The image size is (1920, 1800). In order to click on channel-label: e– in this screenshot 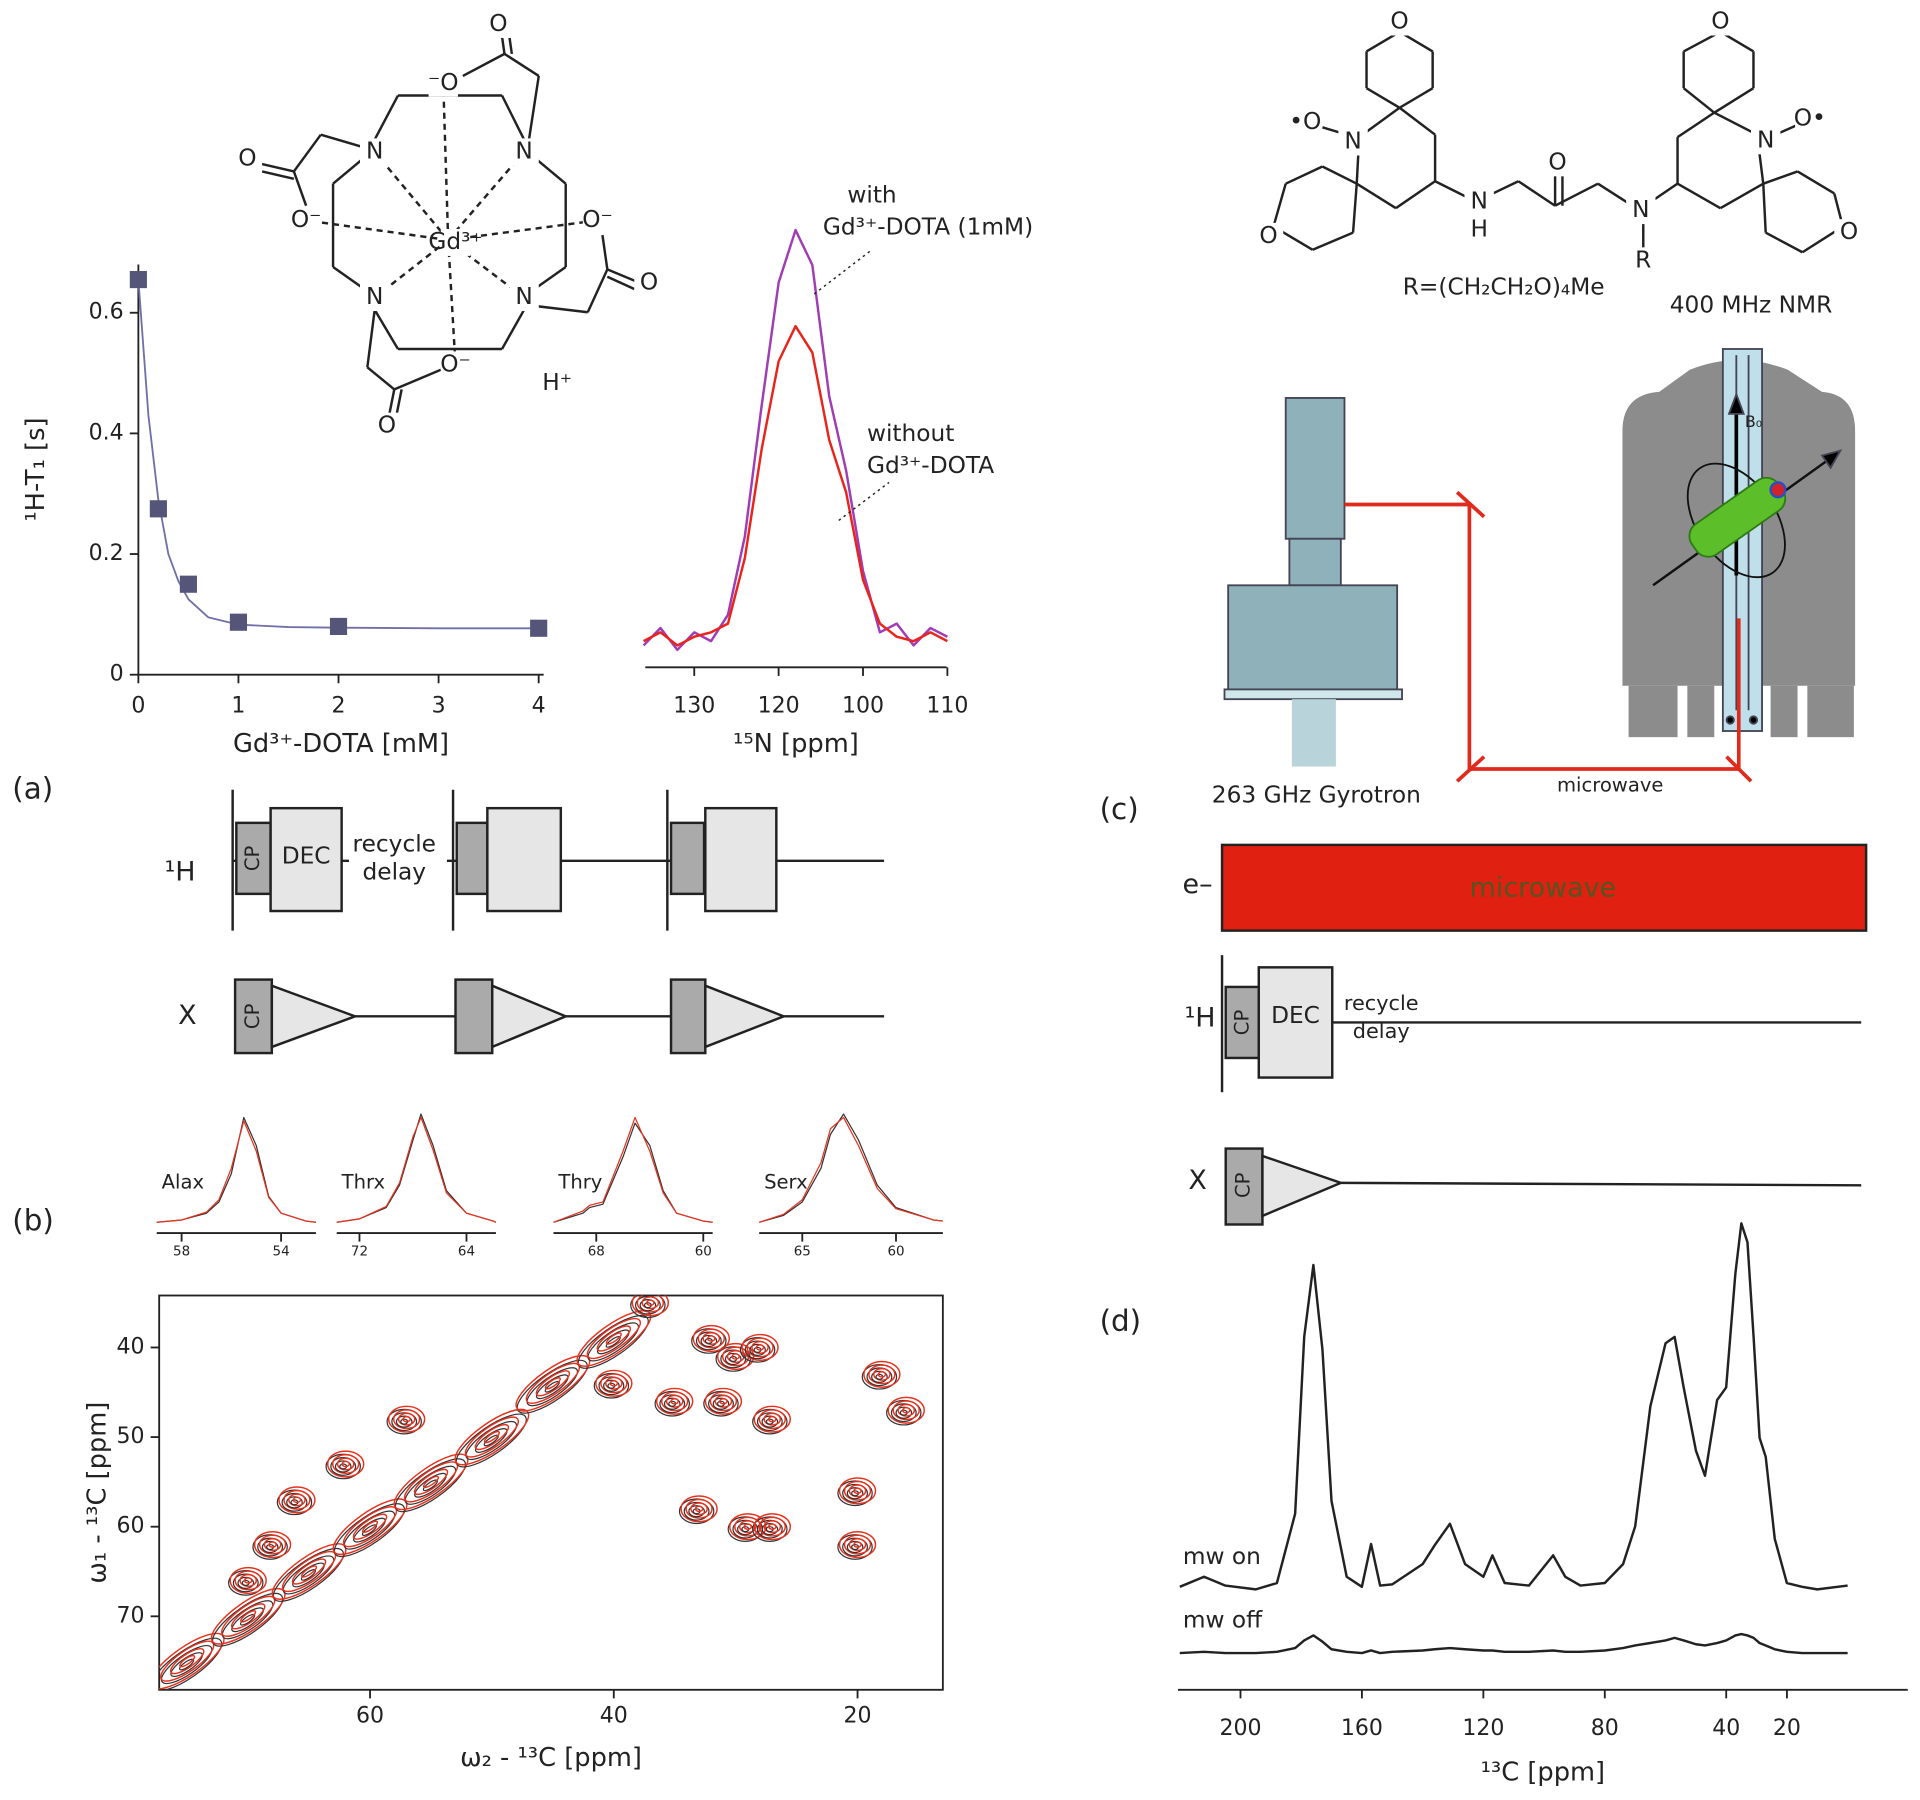, I will do `click(1198, 884)`.